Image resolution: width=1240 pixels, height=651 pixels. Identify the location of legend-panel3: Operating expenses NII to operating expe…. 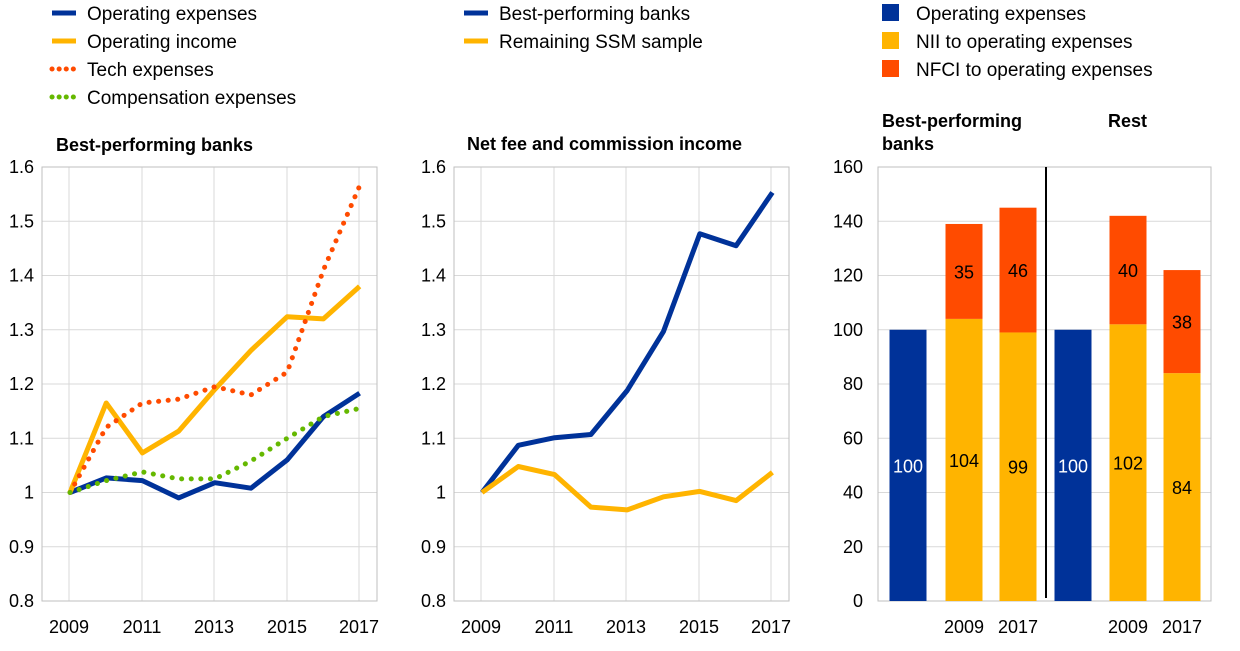
(1017, 42).